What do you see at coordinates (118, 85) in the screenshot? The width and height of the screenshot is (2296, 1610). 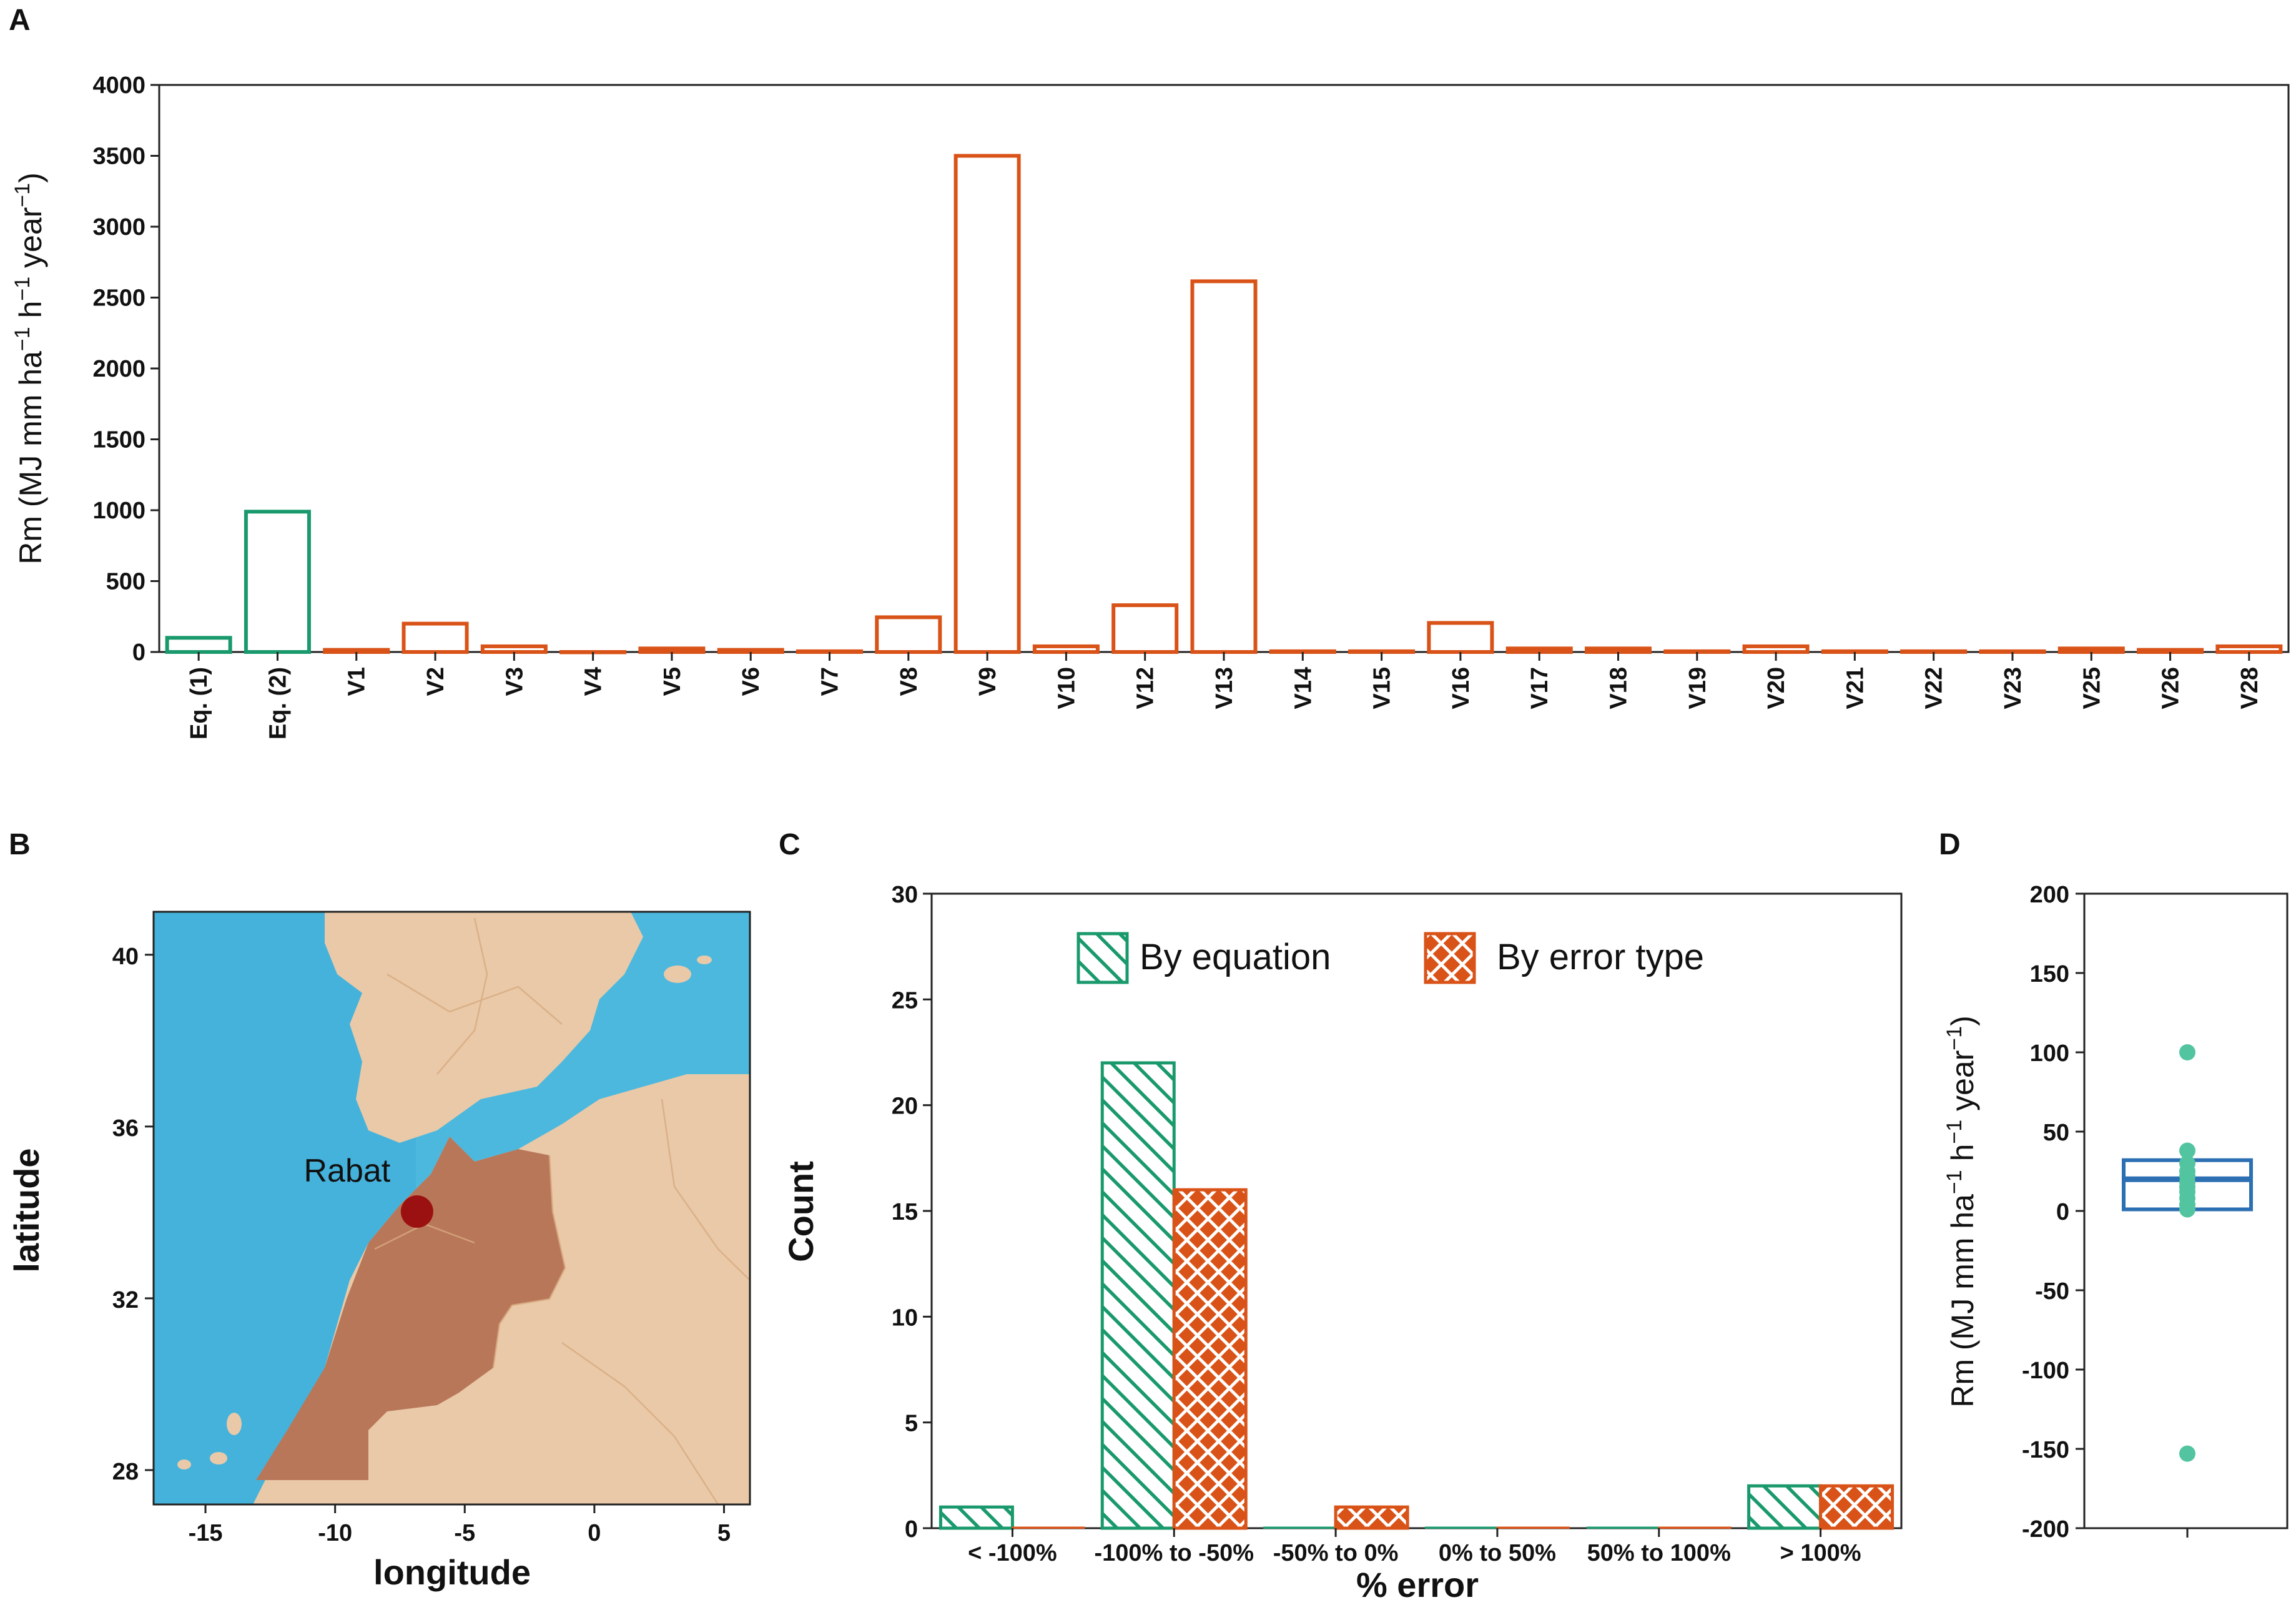 I see `panel-a-y-tick-label: 4000` at bounding box center [118, 85].